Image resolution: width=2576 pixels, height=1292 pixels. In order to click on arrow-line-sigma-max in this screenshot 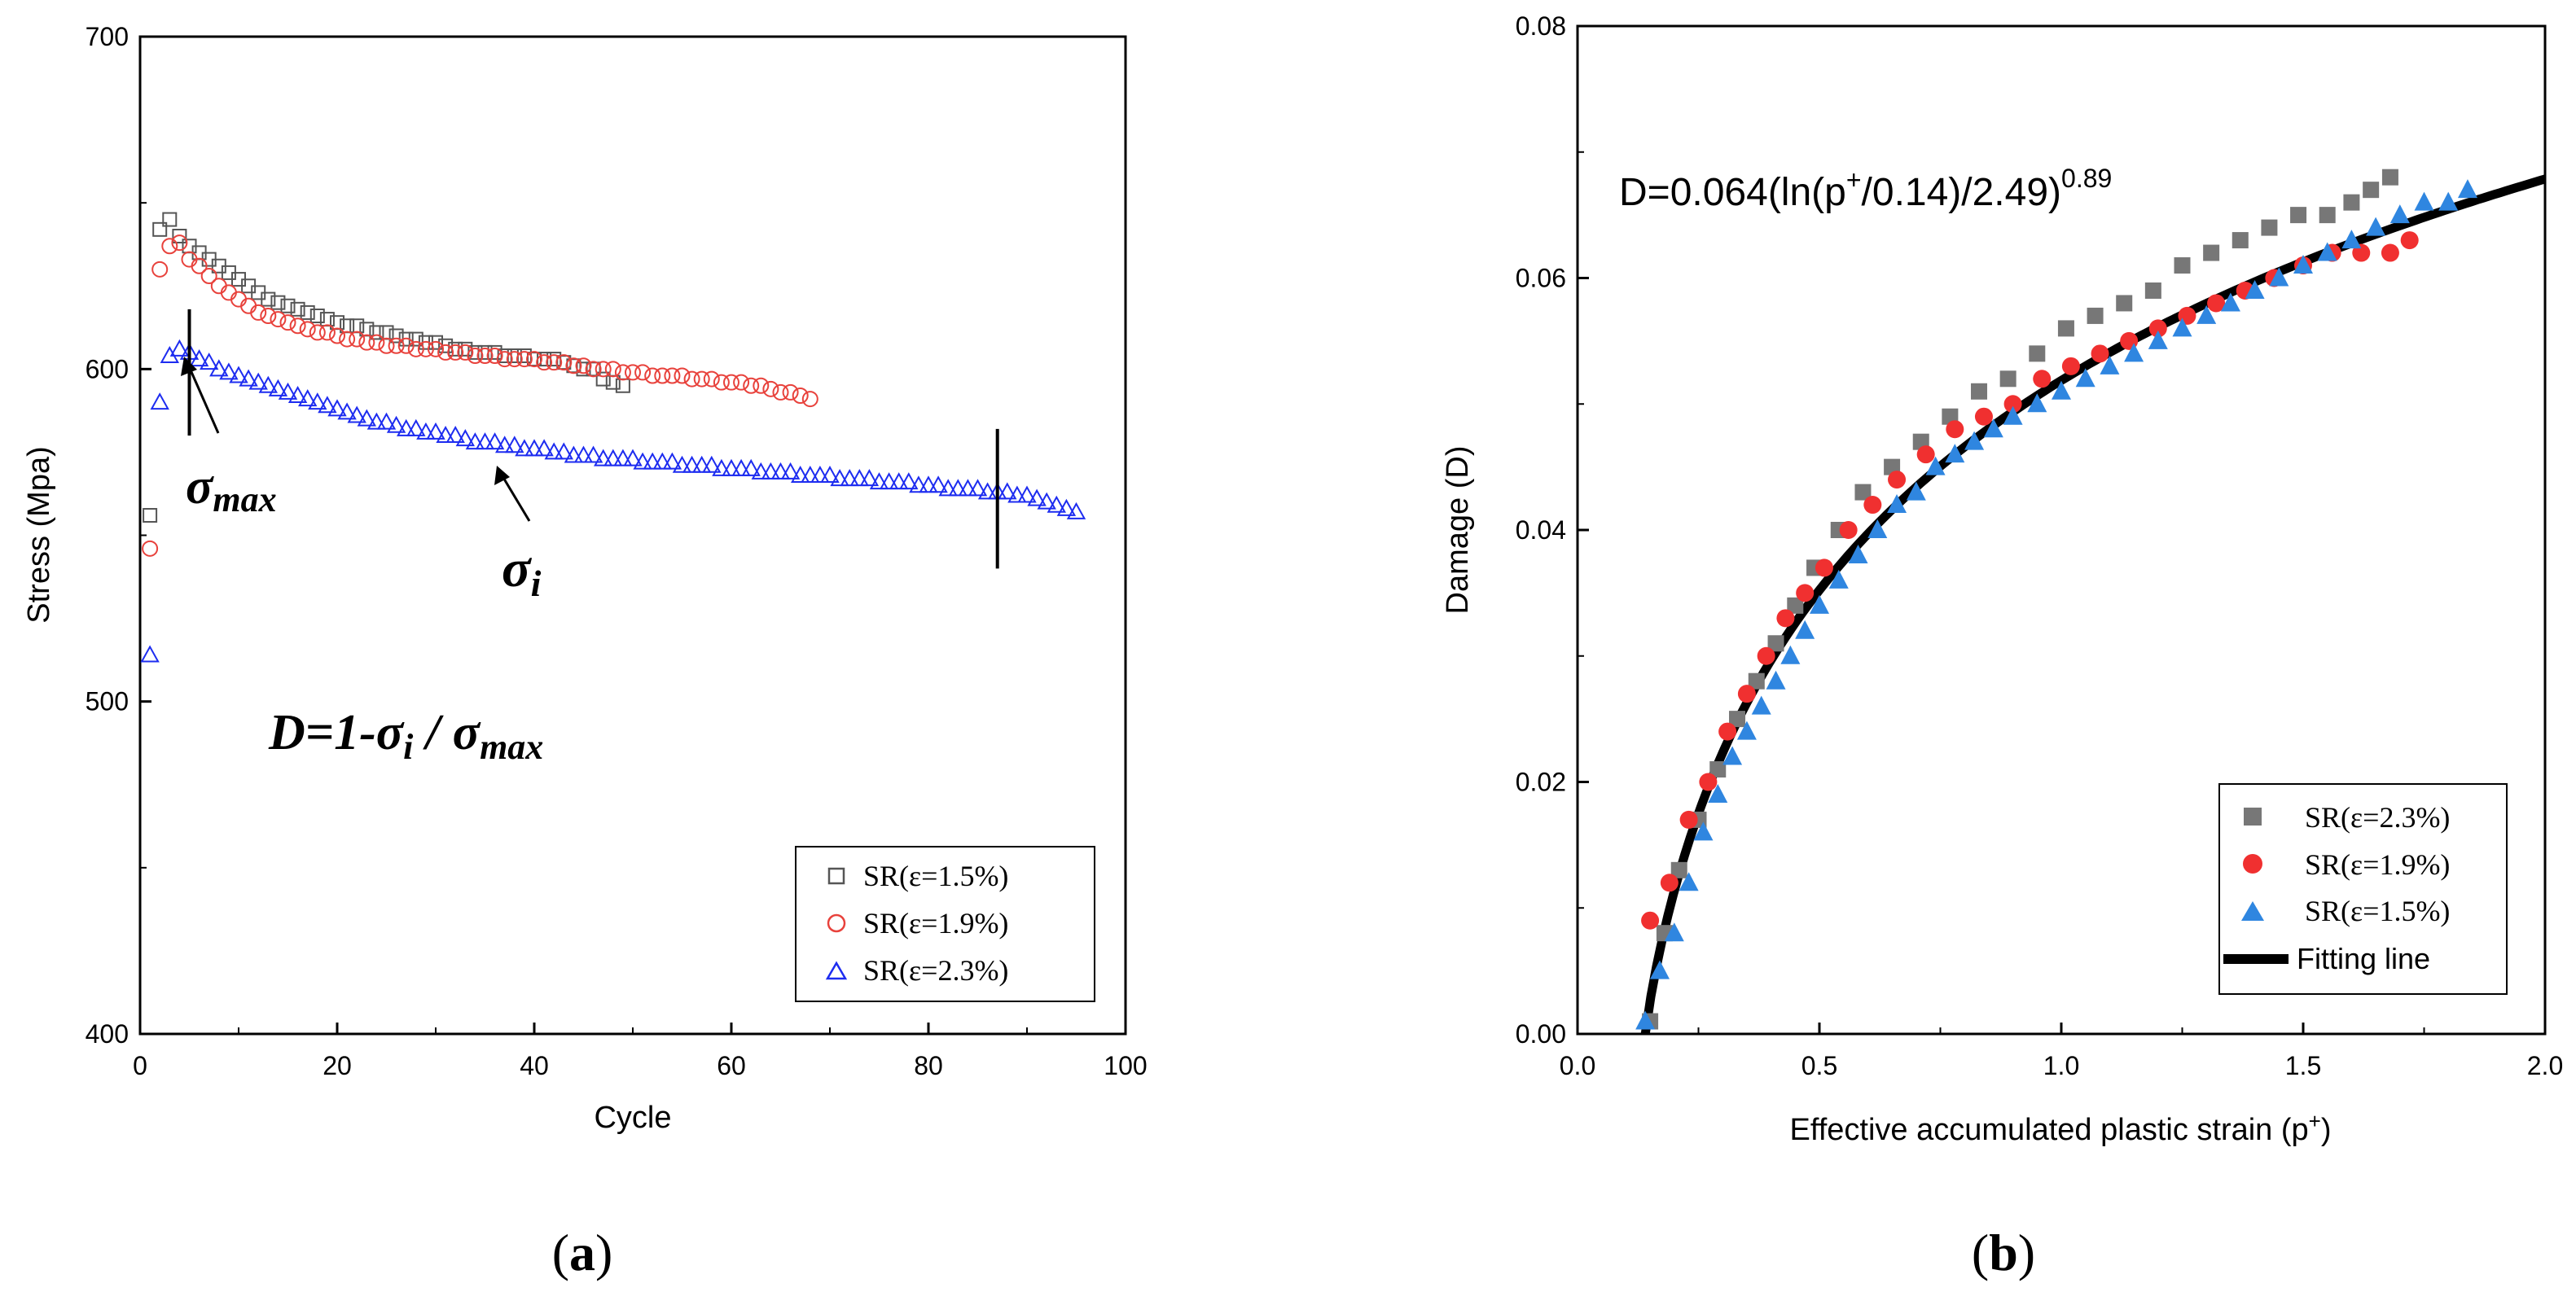, I will do `click(203, 400)`.